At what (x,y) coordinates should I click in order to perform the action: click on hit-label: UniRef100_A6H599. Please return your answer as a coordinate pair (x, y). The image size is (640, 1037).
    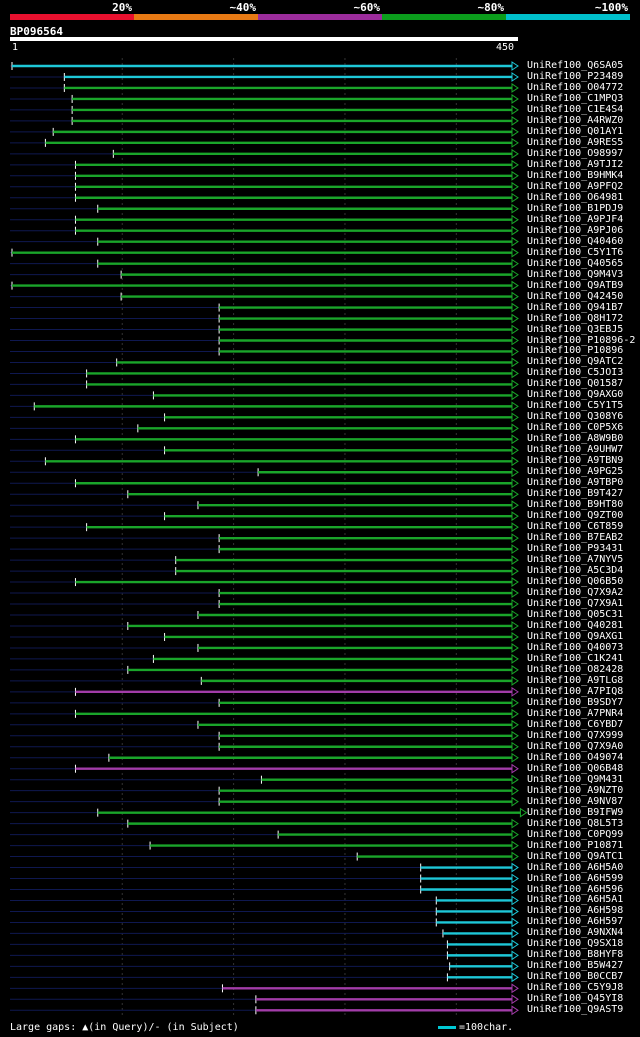
    Looking at the image, I should click on (575, 878).